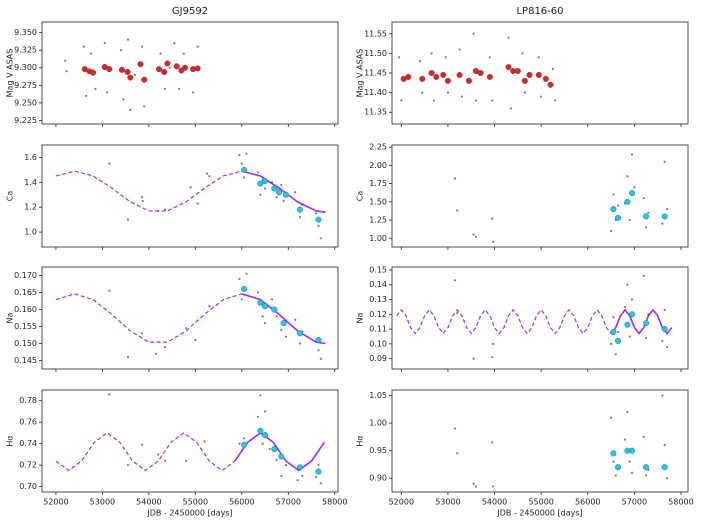 The height and width of the screenshot is (524, 706). What do you see at coordinates (25, 326) in the screenshot?
I see `y-tick-label: 0.155` at bounding box center [25, 326].